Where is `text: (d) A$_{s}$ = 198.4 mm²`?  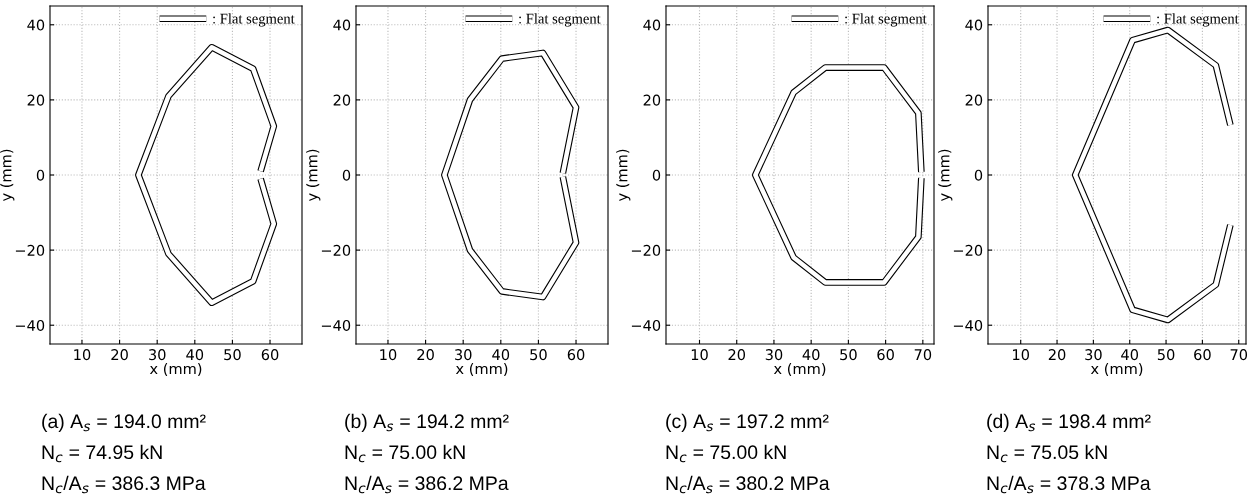 text: (d) A$_{s}$ = 198.4 mm² is located at coordinates (1069, 422).